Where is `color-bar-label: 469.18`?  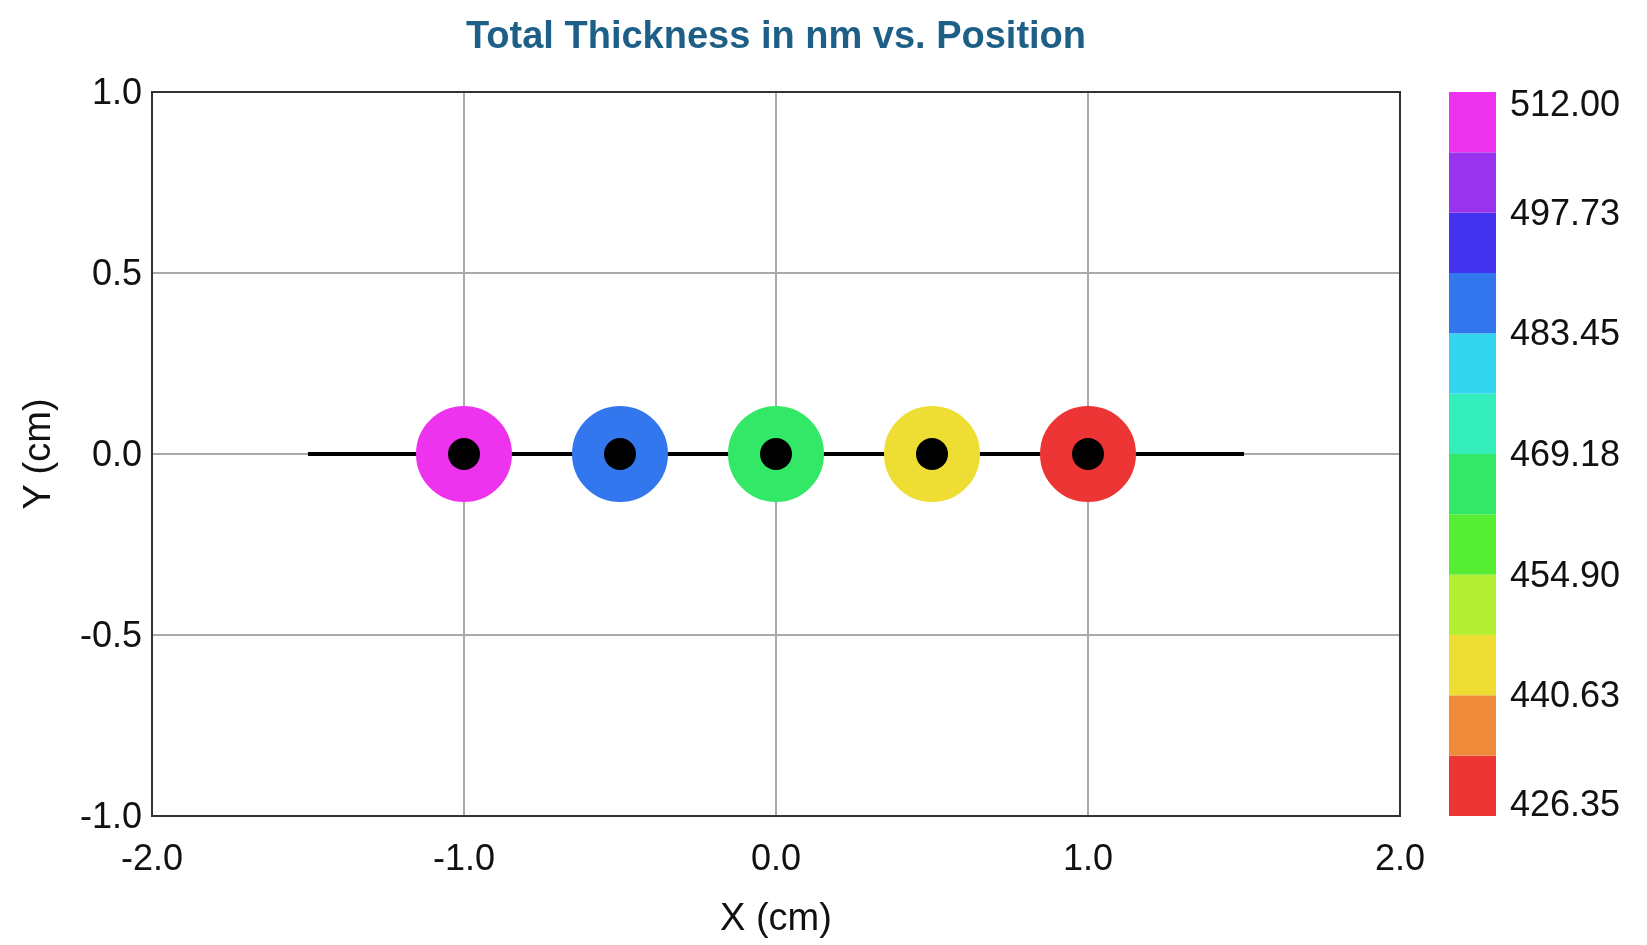
color-bar-label: 469.18 is located at coordinates (1565, 453).